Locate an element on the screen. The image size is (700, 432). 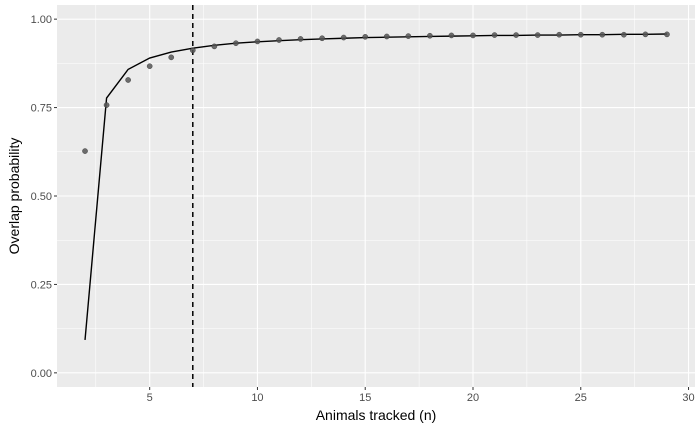
y-tick-label: 1.00 is located at coordinates (41, 20).